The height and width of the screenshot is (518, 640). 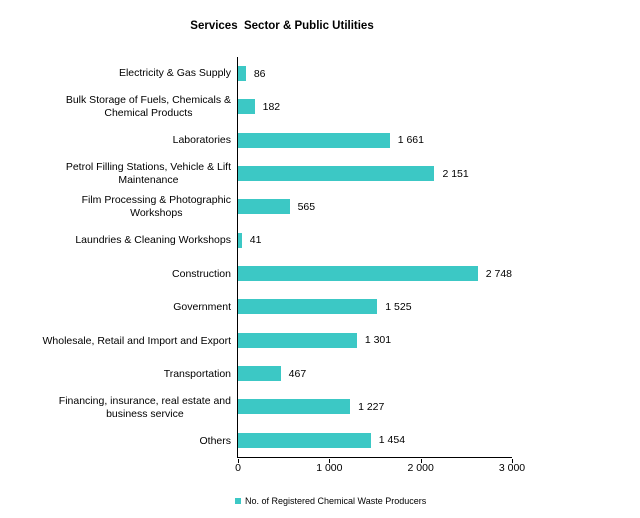 I want to click on category-label-row: Film Processing & Photographic Workshops, so click(x=122, y=207).